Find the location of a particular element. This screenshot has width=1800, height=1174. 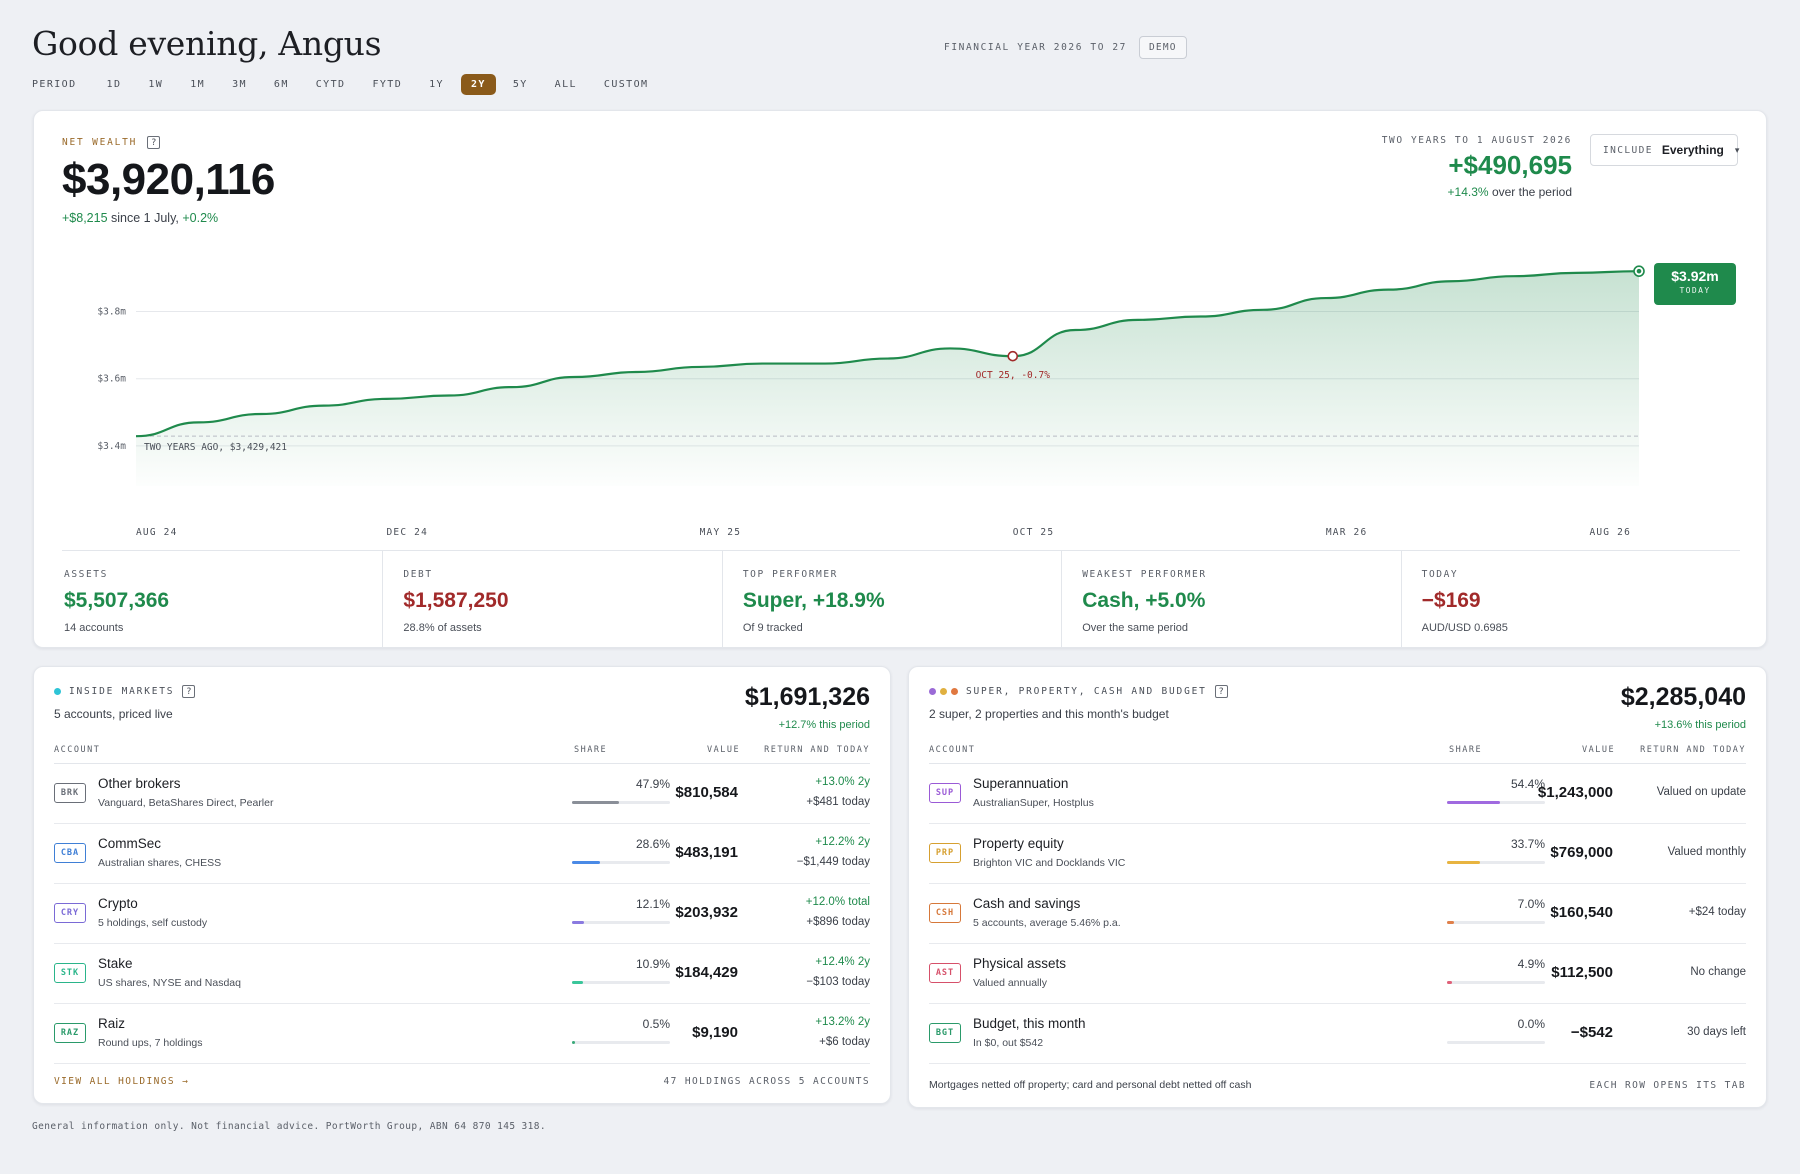

stat-sub: 14 accounts is located at coordinates (94, 628).